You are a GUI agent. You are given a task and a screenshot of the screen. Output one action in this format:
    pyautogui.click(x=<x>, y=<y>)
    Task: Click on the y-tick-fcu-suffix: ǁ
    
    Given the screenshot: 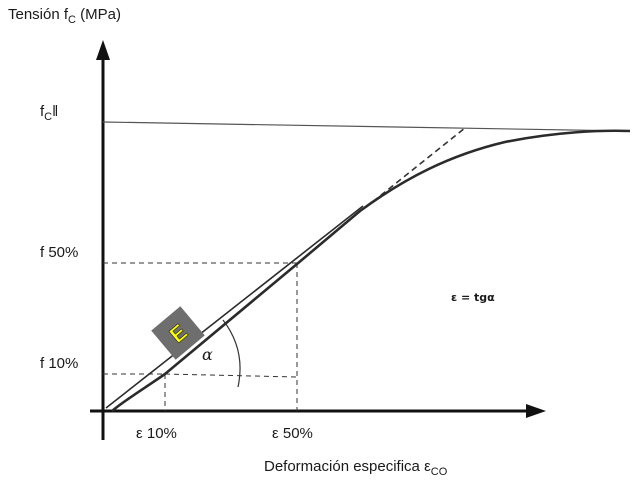 What is the action you would take?
    pyautogui.click(x=55, y=111)
    